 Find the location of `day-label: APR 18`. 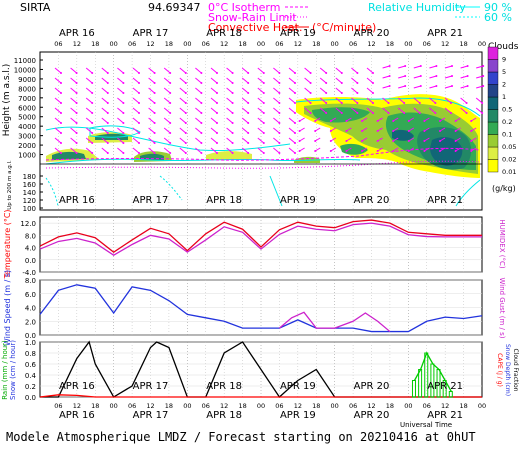

day-label: APR 18 is located at coordinates (224, 415).